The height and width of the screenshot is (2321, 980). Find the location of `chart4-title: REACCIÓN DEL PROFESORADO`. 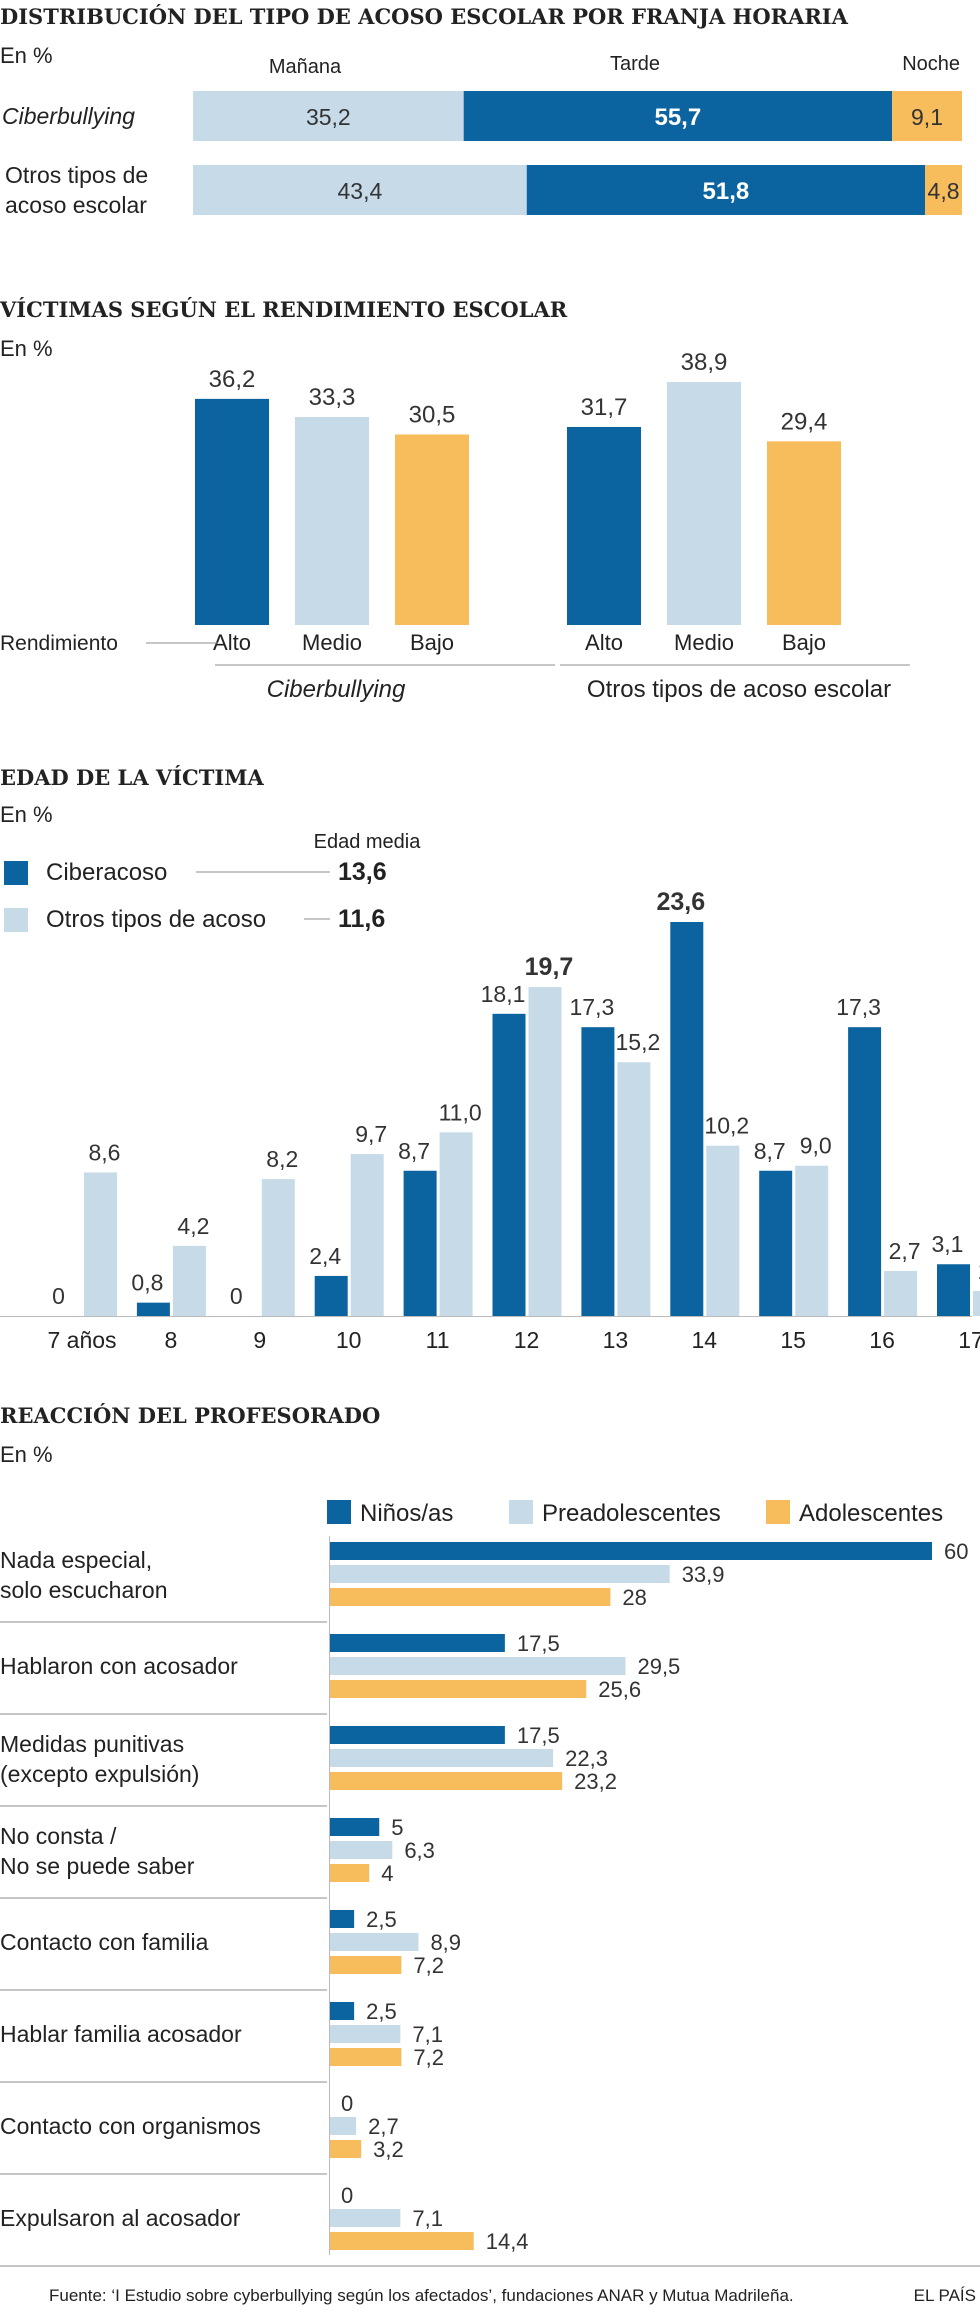

chart4-title: REACCIÓN DEL PROFESORADO is located at coordinates (190, 1415).